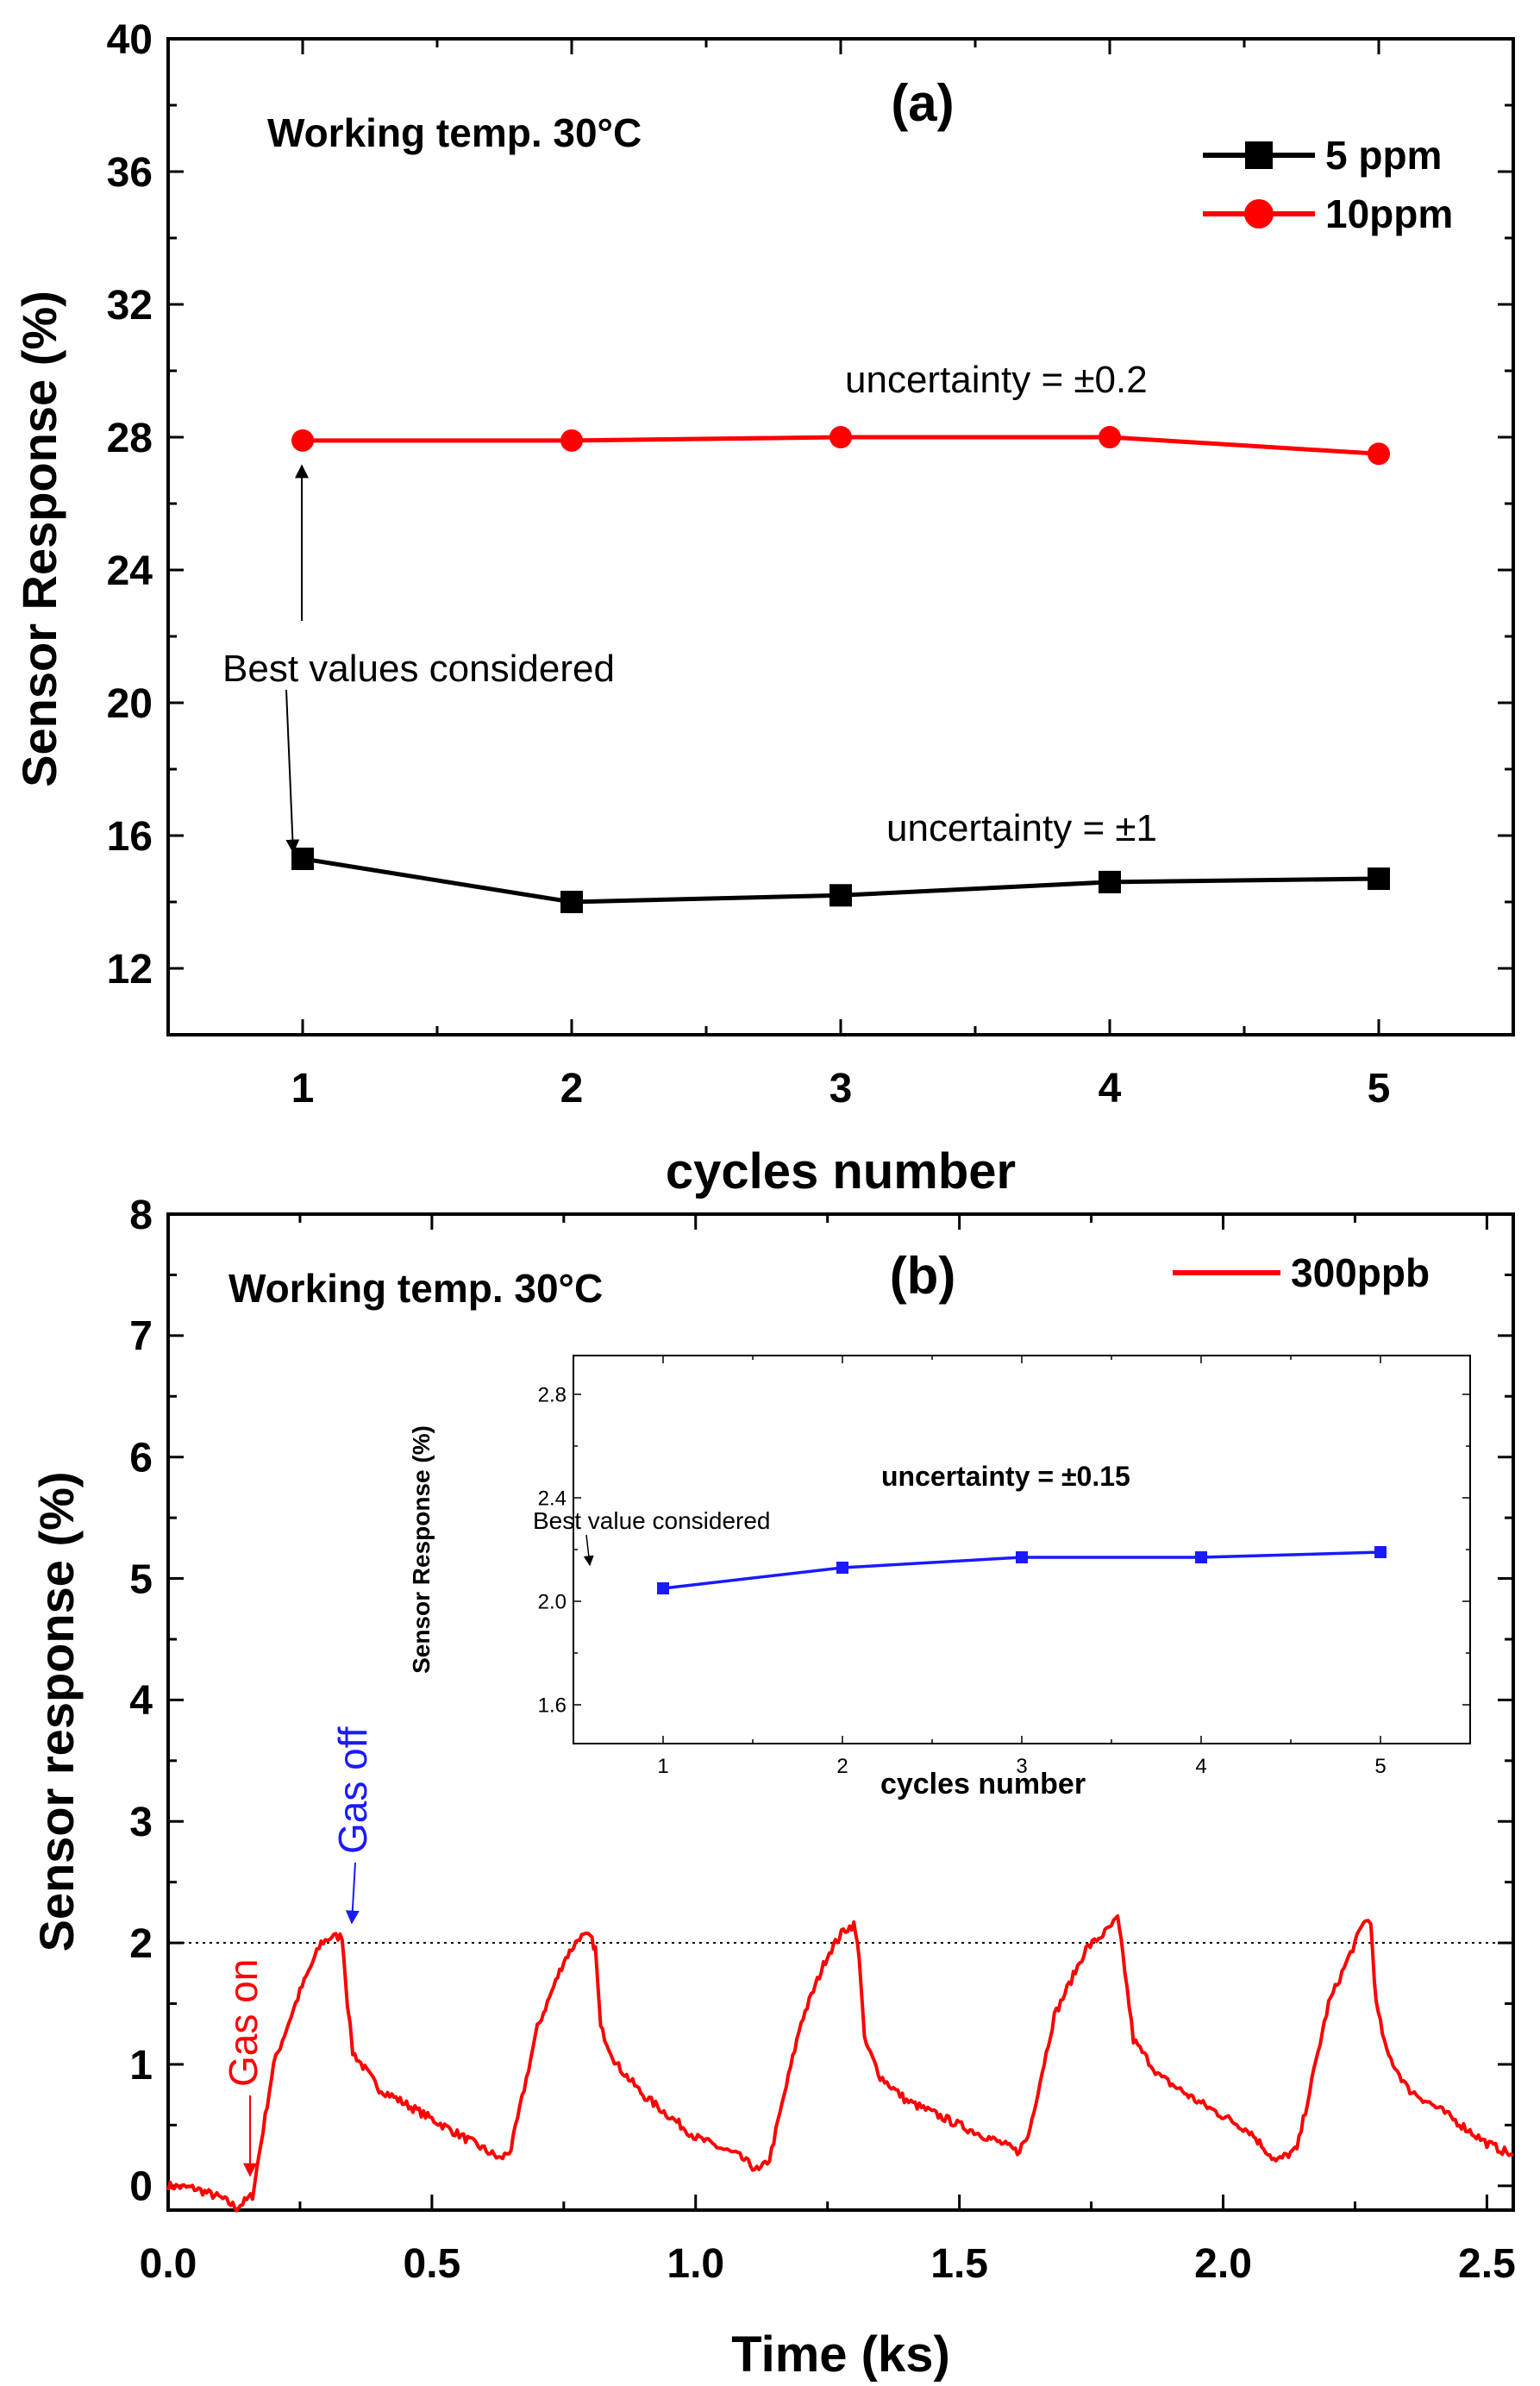 The width and height of the screenshot is (1540, 2386). What do you see at coordinates (1487, 2264) in the screenshot?
I see `panel-b-xtick-label: 2.5` at bounding box center [1487, 2264].